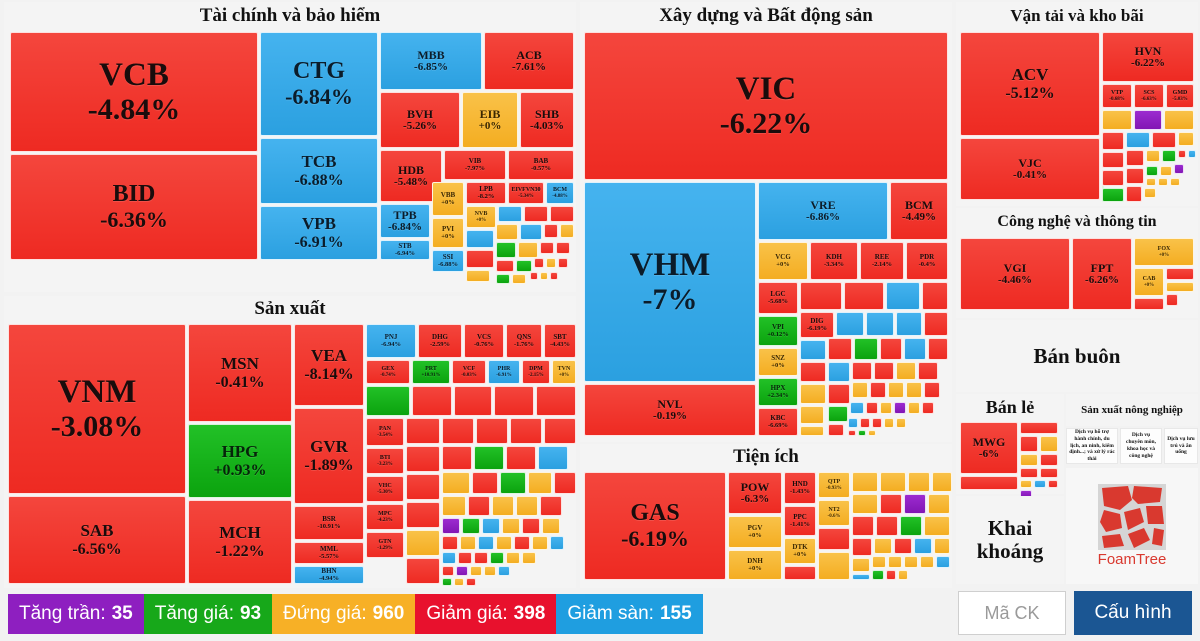  I want to click on tile-hdb: HDB -5.48%, so click(411, 176).